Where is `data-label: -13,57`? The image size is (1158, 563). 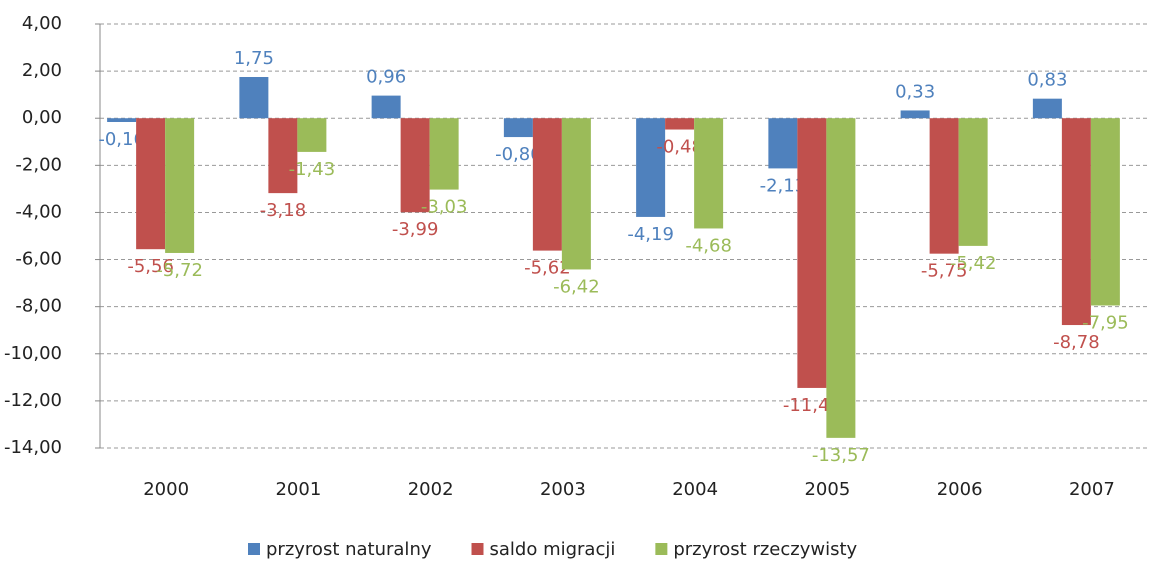 data-label: -13,57 is located at coordinates (841, 455).